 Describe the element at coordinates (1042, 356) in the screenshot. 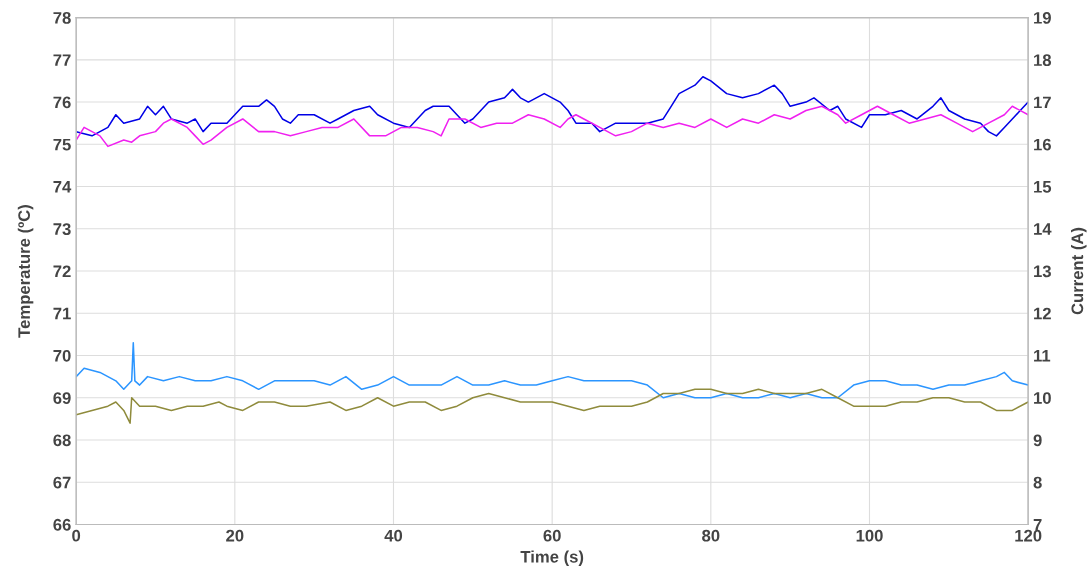

I see `y2-tick-label: 11` at that location.